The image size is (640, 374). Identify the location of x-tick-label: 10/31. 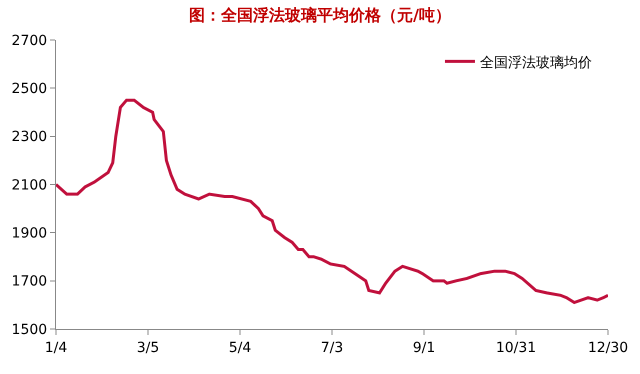
(516, 348).